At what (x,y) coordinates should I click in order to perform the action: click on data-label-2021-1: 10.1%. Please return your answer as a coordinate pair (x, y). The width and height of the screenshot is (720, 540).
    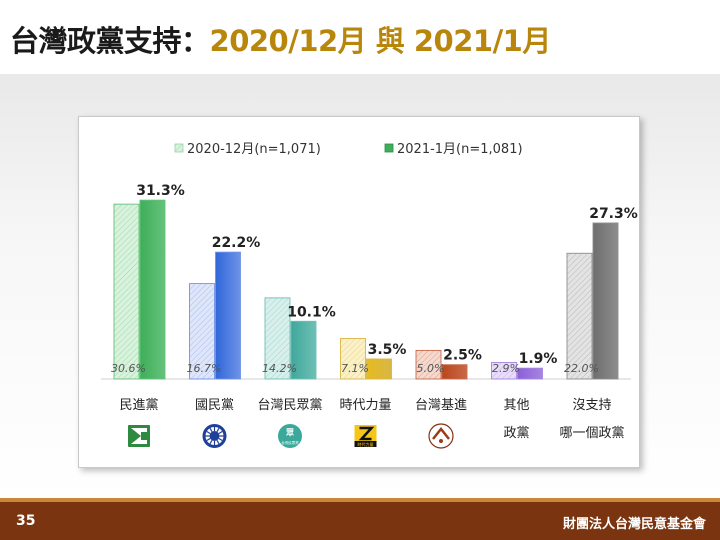
    Looking at the image, I should click on (311, 312).